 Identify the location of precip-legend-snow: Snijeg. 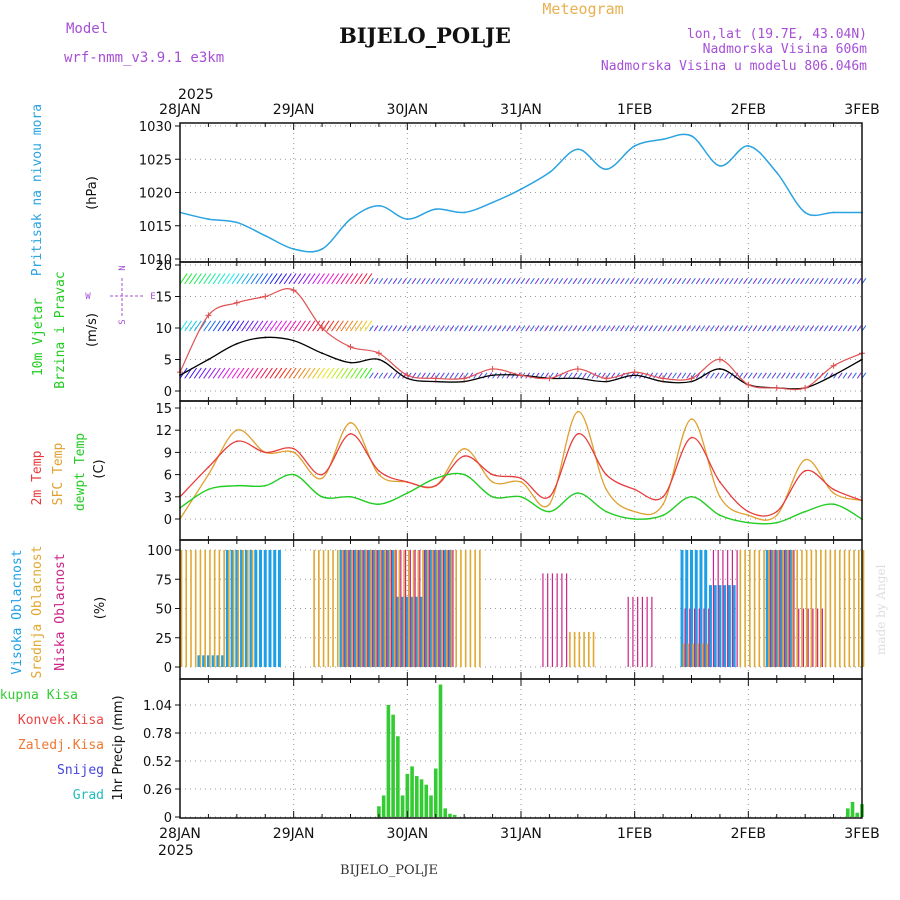
(80, 770).